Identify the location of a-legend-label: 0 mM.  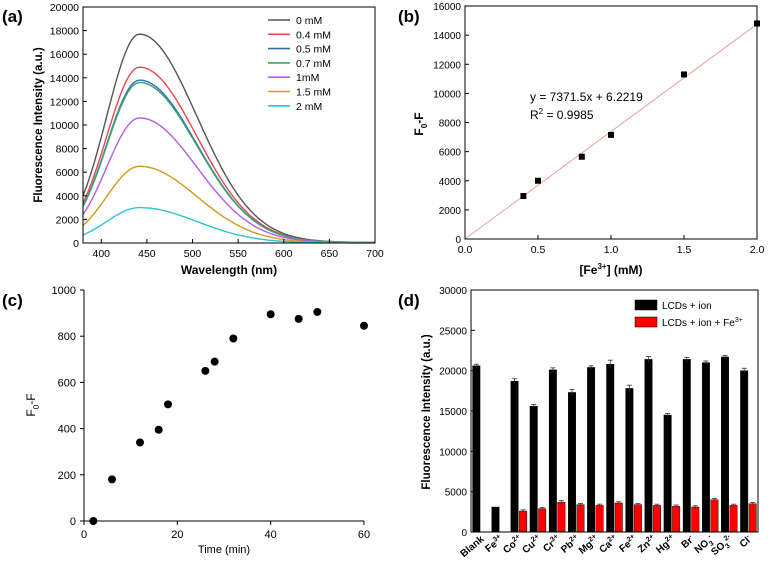
(309, 21).